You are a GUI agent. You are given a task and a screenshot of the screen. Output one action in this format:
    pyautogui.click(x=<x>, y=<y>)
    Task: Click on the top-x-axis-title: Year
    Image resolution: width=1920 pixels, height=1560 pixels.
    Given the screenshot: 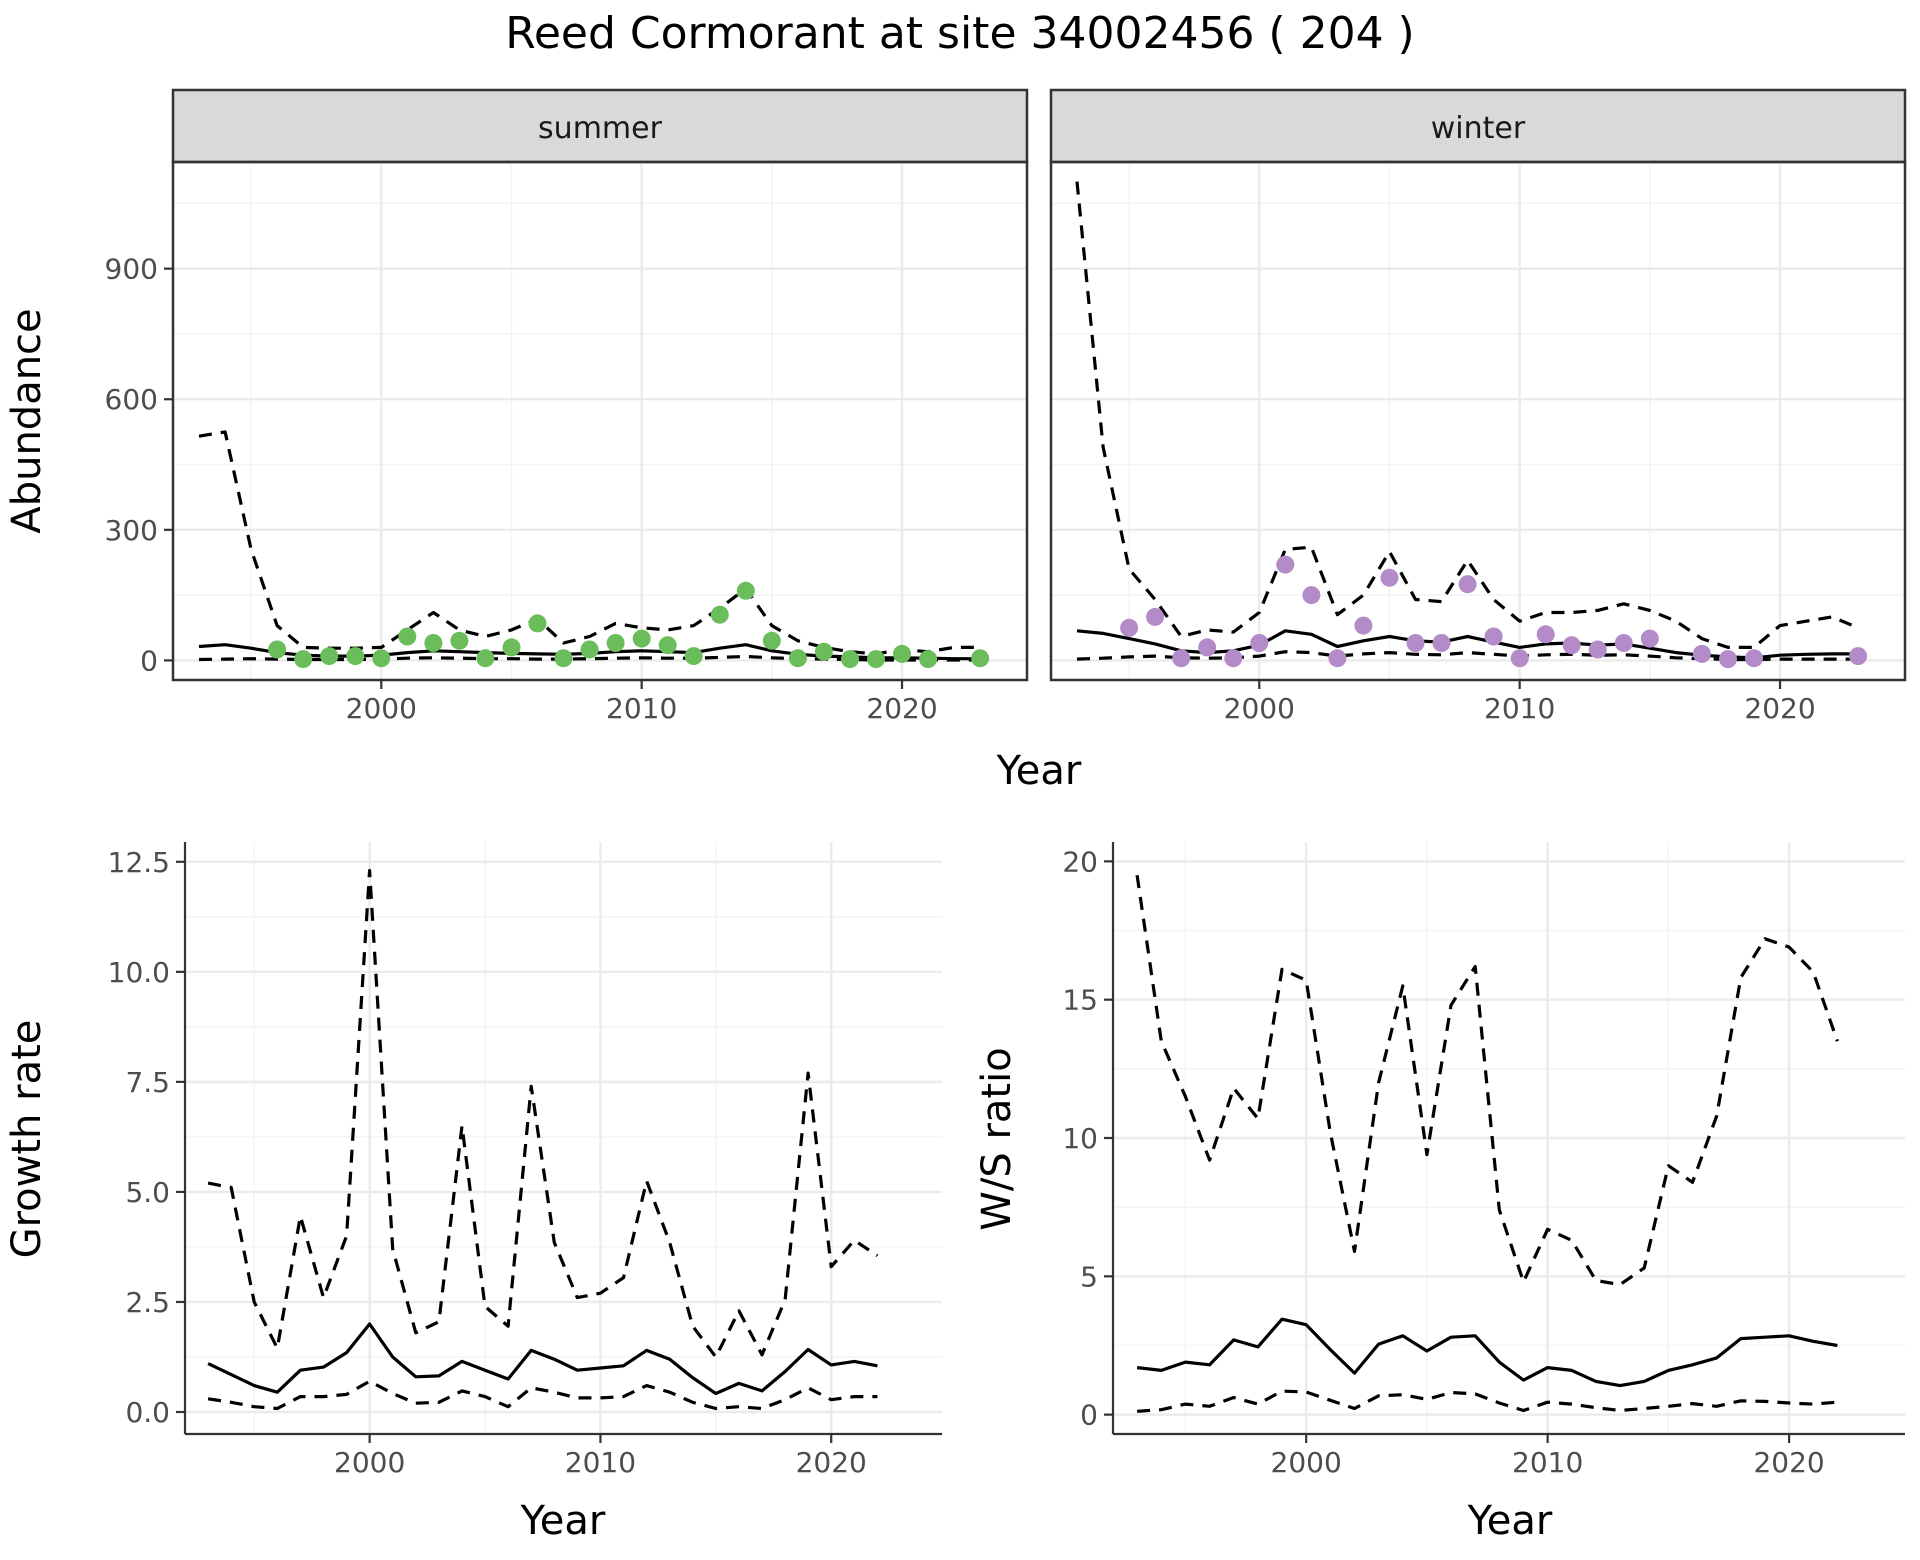 What is the action you would take?
    pyautogui.click(x=1039, y=771)
    